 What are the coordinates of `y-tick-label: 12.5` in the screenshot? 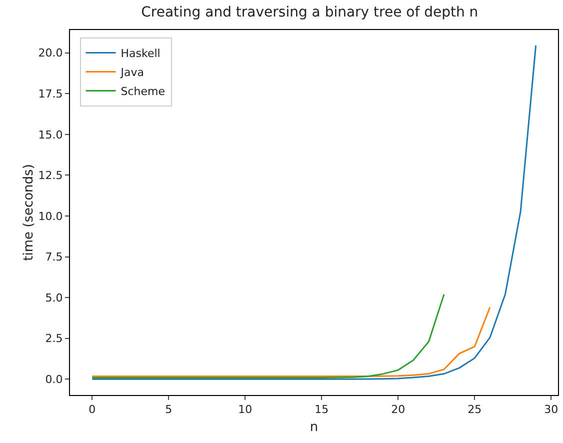 It's located at (50, 175).